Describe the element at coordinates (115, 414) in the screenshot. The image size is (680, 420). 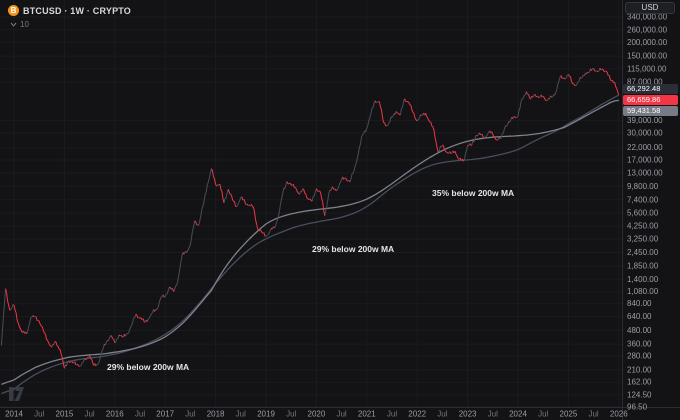
I see `svg-text: 2016` at that location.